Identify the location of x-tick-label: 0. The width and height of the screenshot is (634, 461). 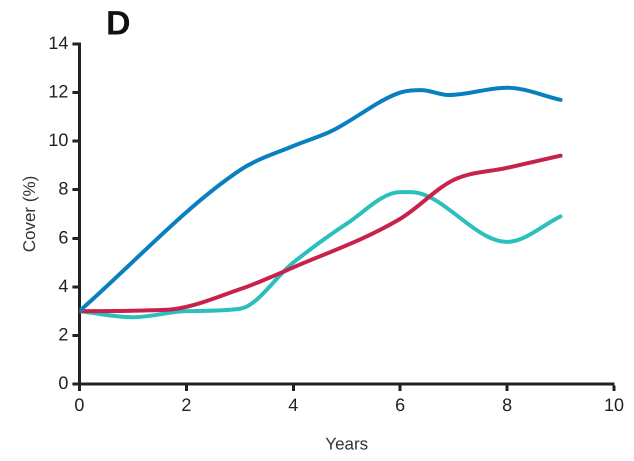
(79, 404).